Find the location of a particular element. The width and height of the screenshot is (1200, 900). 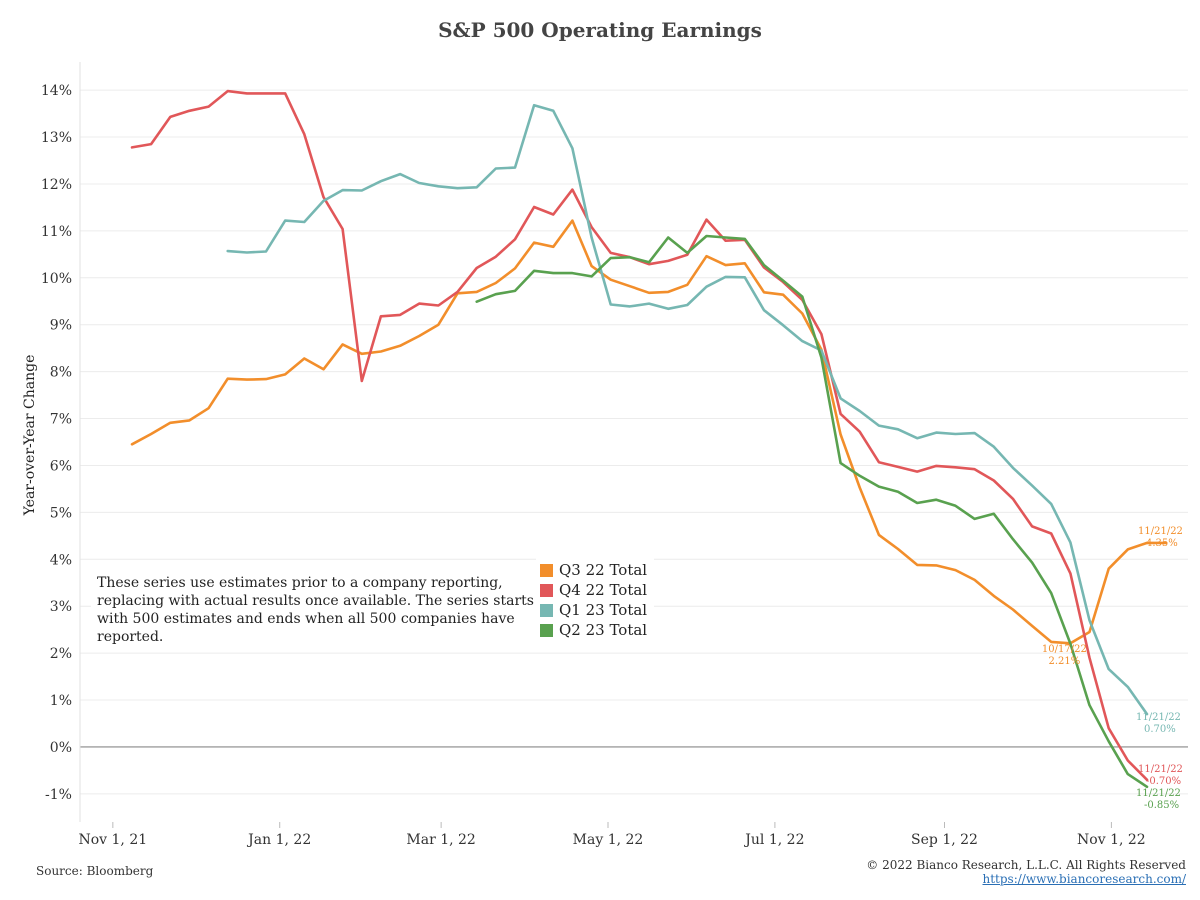

x-tick-label: Jul 1, 22 is located at coordinates (773, 840).